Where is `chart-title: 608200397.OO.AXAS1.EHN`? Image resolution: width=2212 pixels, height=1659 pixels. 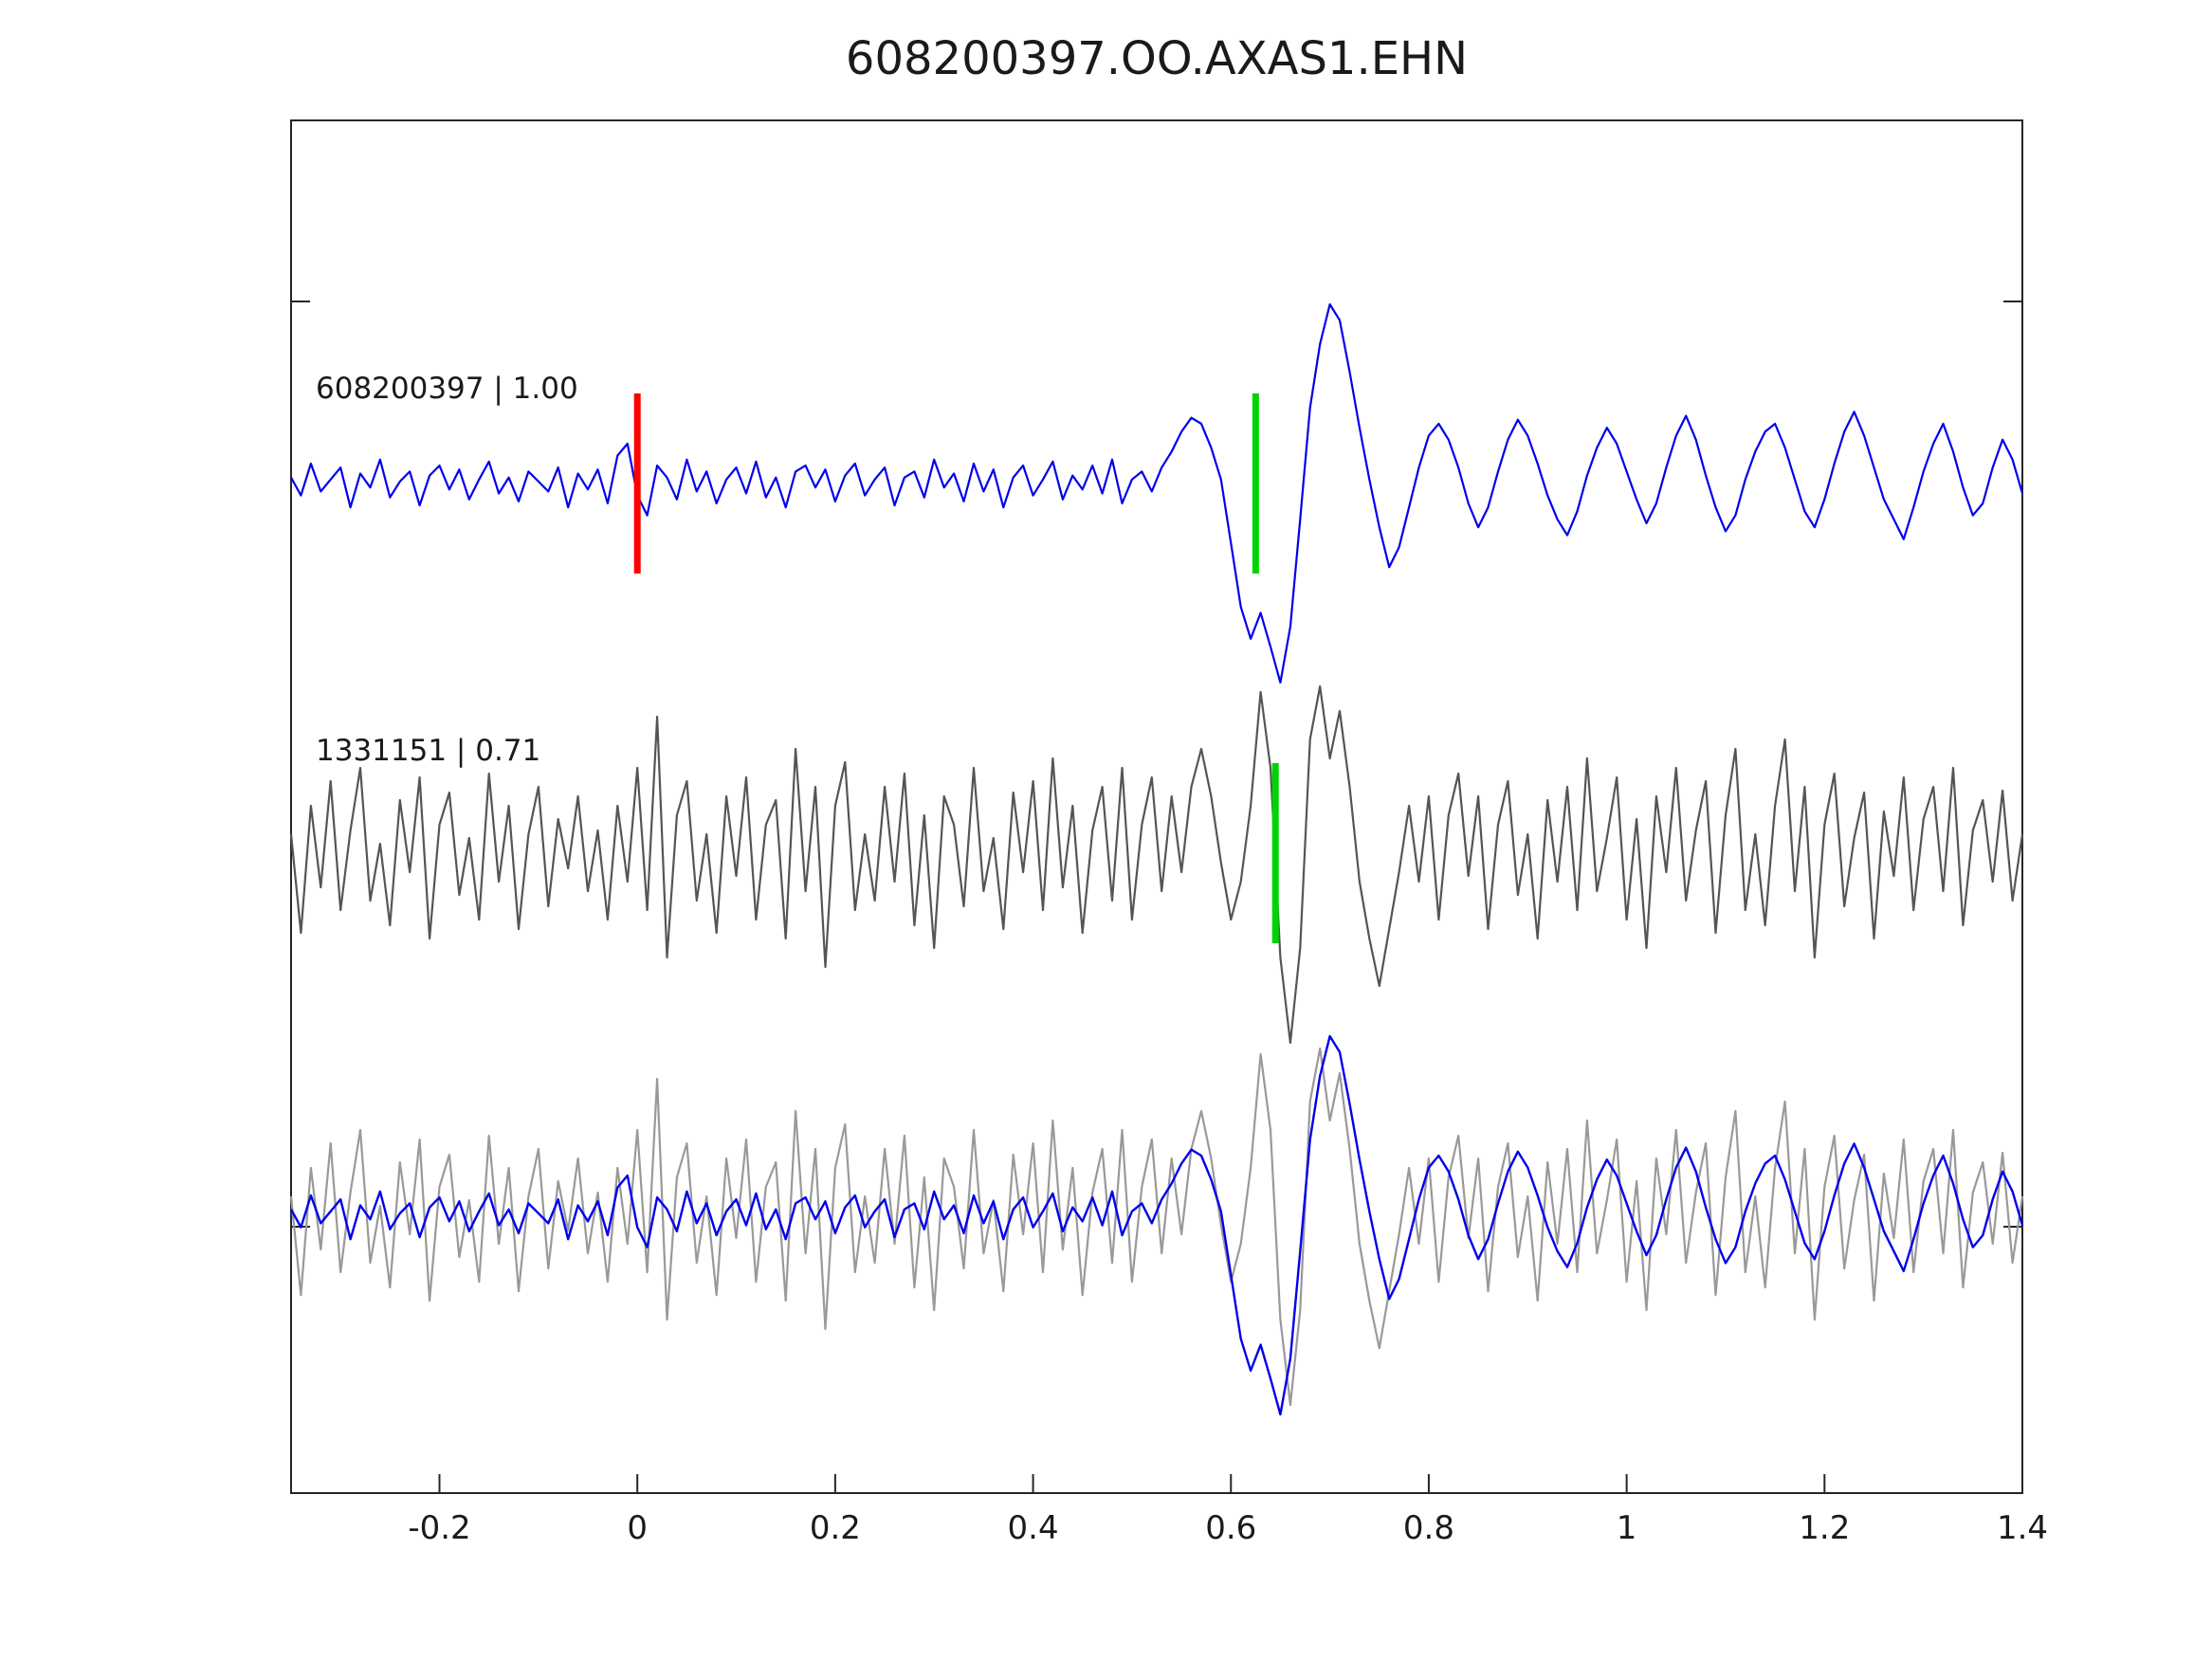 chart-title: 608200397.OO.AXAS1.EHN is located at coordinates (1157, 58).